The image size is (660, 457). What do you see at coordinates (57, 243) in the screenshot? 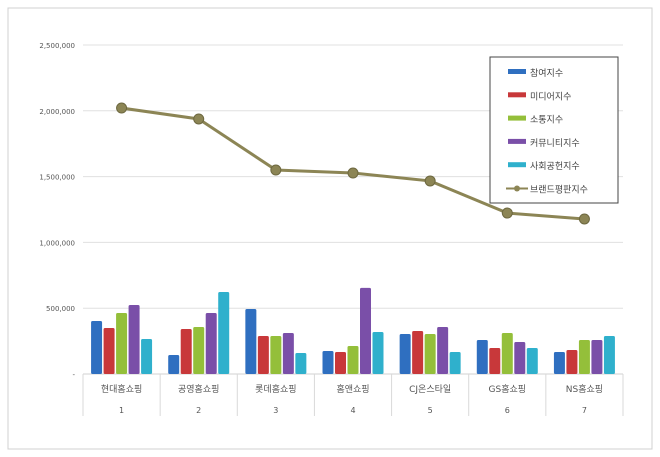
I see `y-tick-label: 1,000,000` at bounding box center [57, 243].